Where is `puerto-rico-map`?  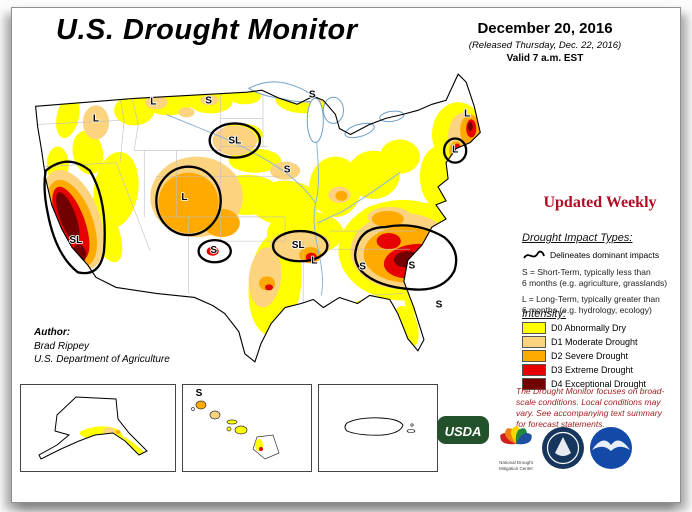 puerto-rico-map is located at coordinates (380, 426).